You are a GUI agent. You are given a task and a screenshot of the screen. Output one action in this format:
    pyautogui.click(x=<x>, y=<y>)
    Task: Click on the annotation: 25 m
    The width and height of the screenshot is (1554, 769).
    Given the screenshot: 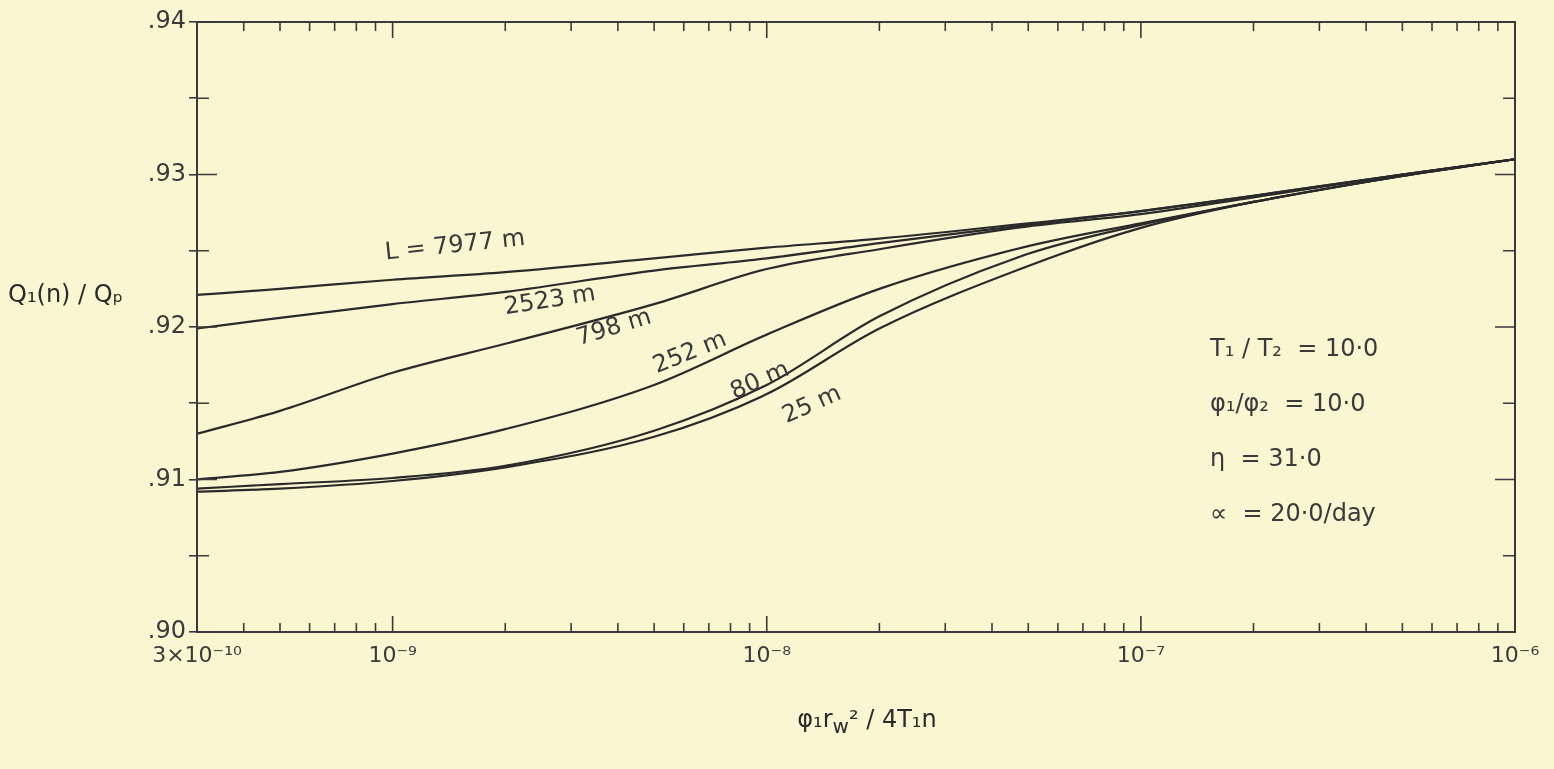 What is the action you would take?
    pyautogui.click(x=811, y=403)
    